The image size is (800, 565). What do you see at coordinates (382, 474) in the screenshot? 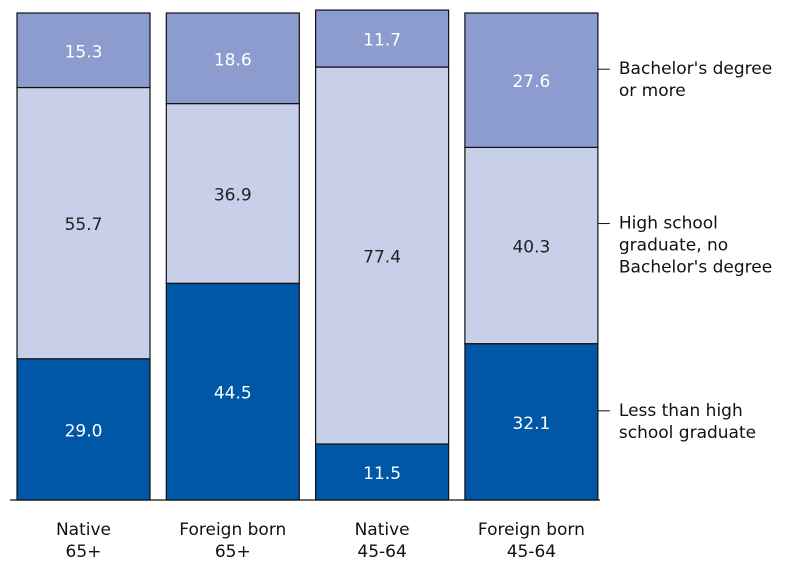
I see `value-label: 11.5` at bounding box center [382, 474].